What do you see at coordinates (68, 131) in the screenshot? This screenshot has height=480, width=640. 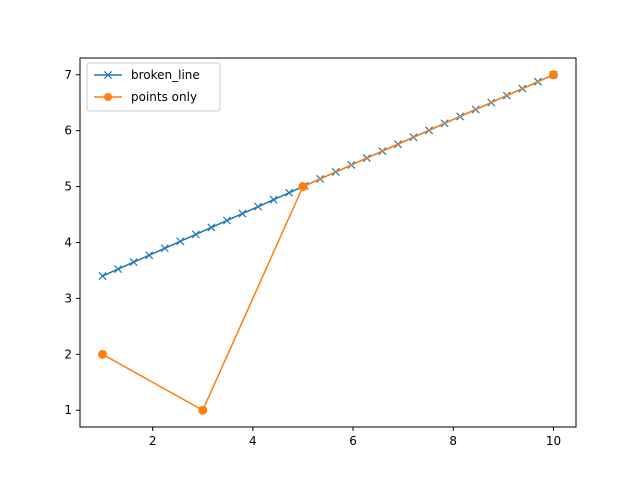 I see `y-tick-label: 6` at bounding box center [68, 131].